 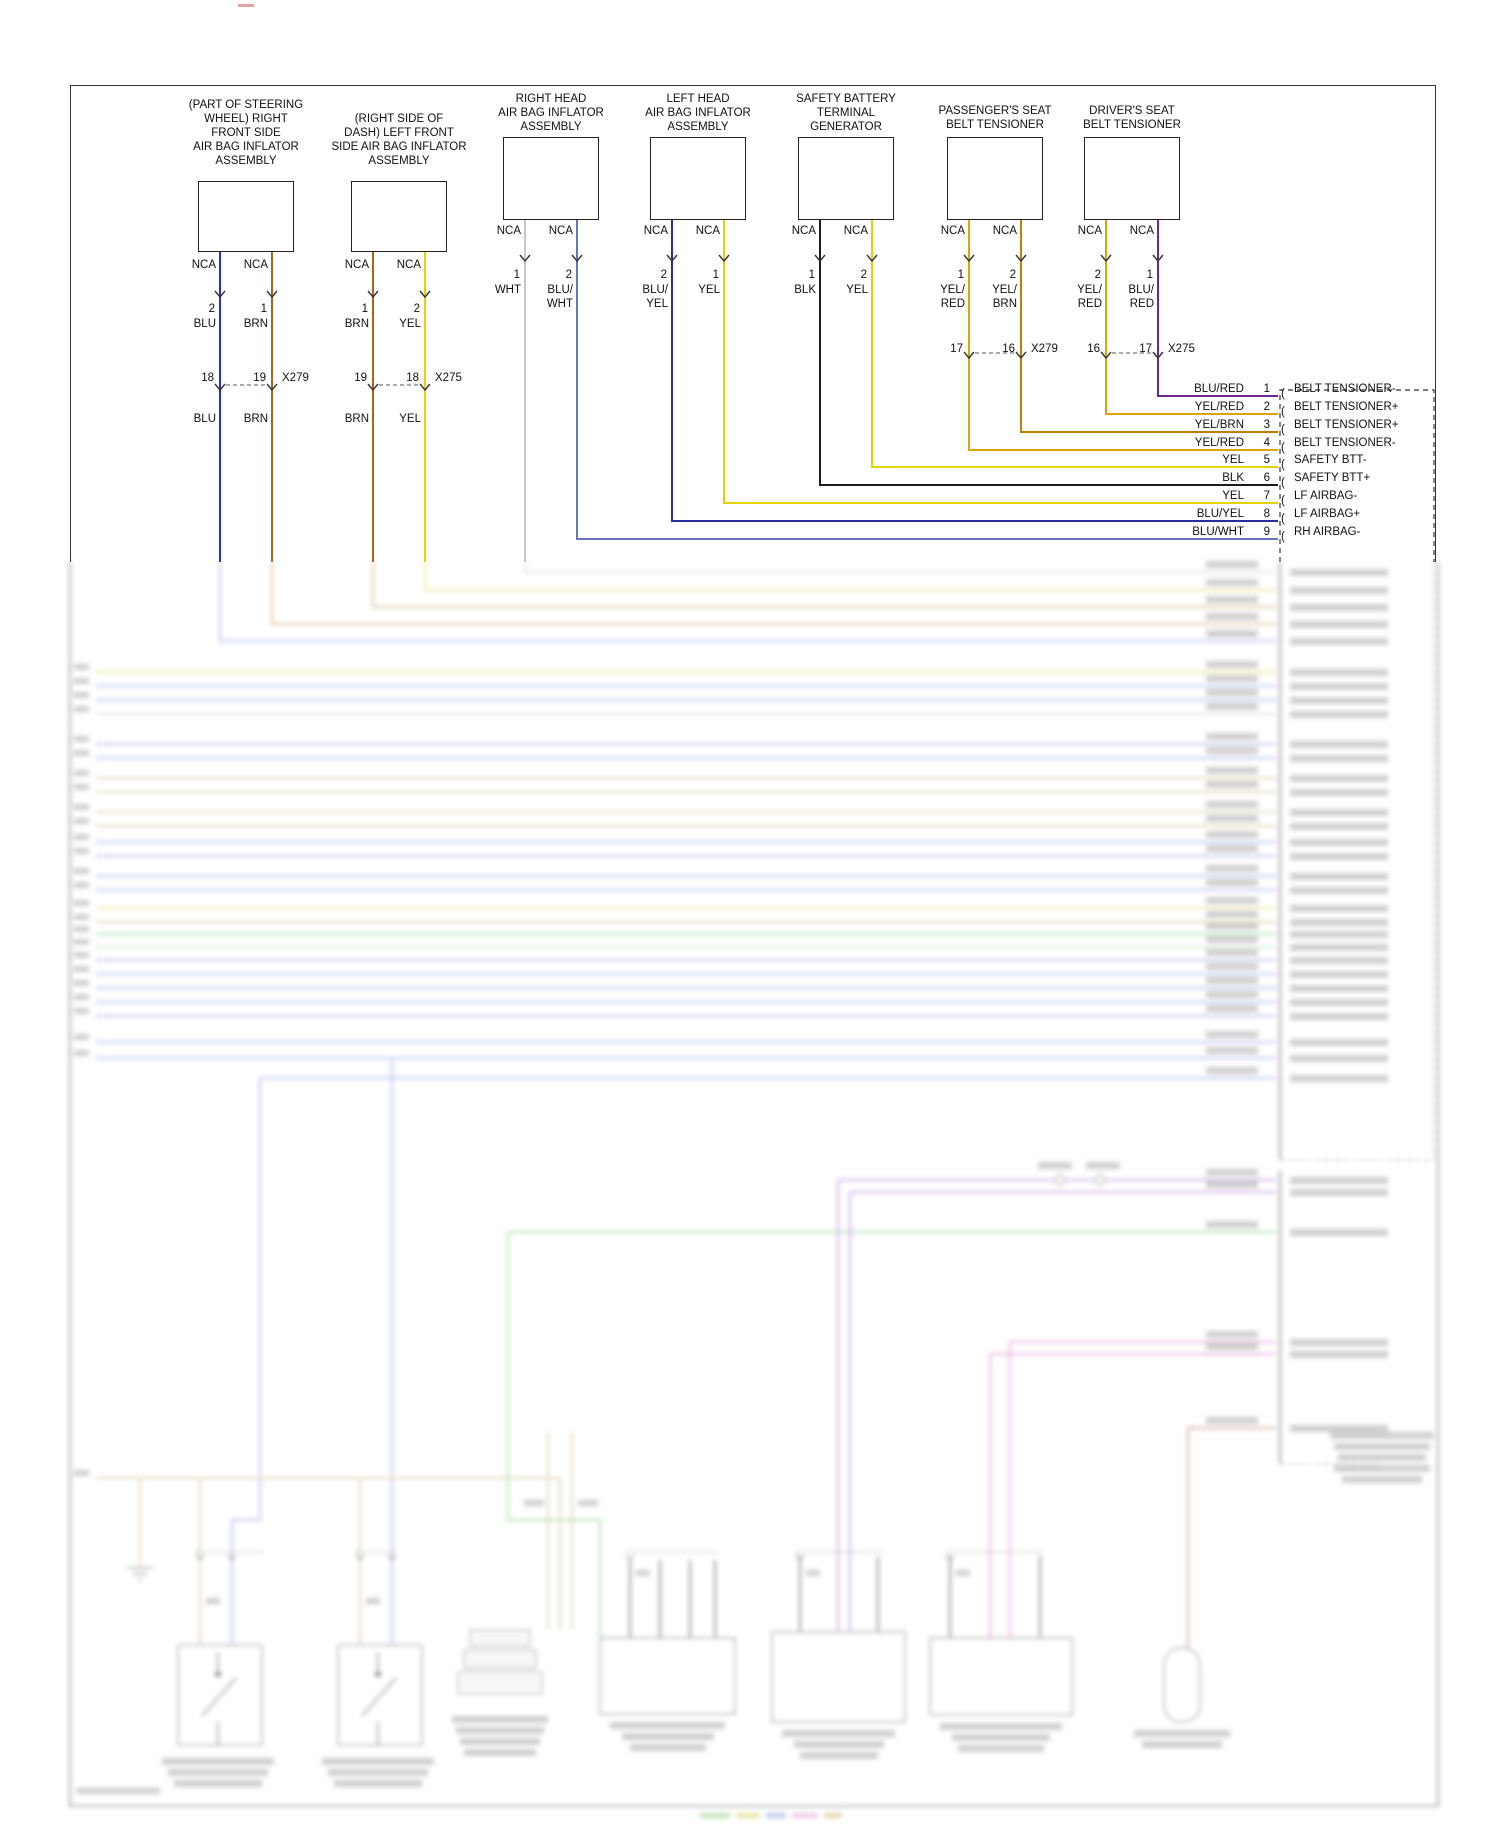 What do you see at coordinates (1346, 407) in the screenshot?
I see `module-signal-label: BELT TENSIONER+` at bounding box center [1346, 407].